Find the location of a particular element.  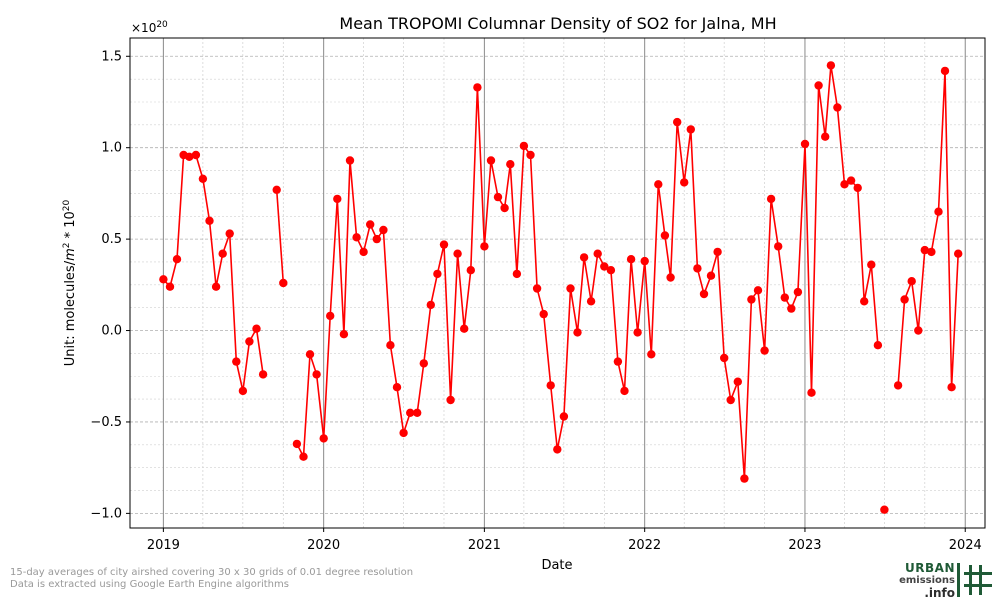

y-label-exp: 20 is located at coordinates (67, 205).